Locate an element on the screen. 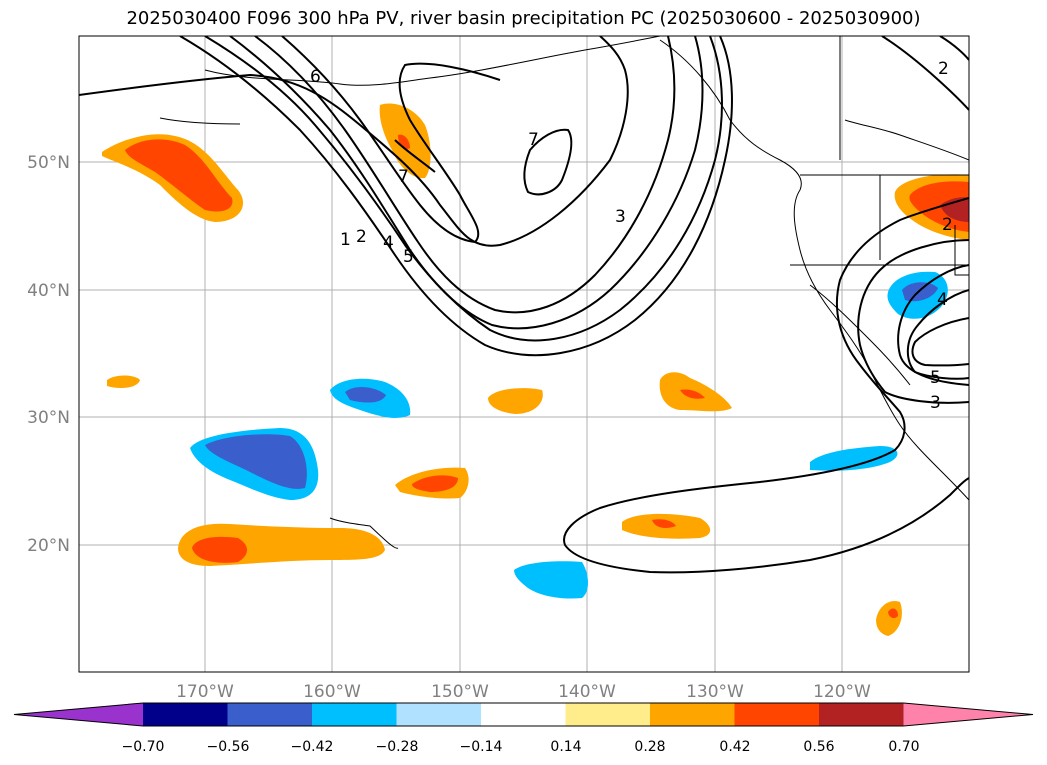 This screenshot has height=765, width=1047. lon-label: 120°W is located at coordinates (842, 692).